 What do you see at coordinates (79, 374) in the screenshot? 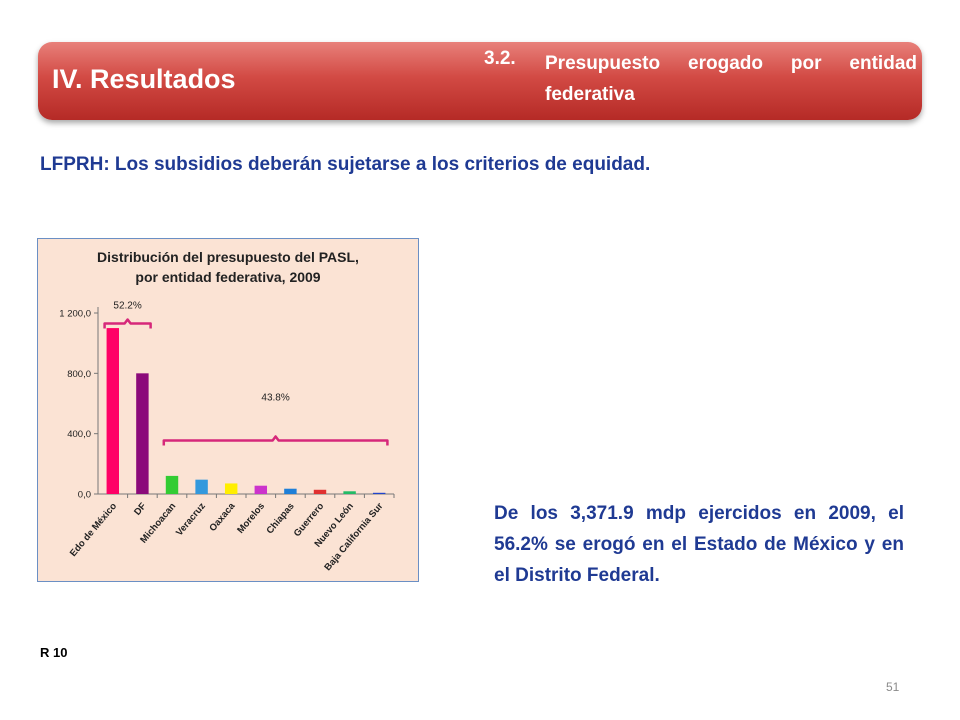
I see `y-tick-label: 800,0` at bounding box center [79, 374].